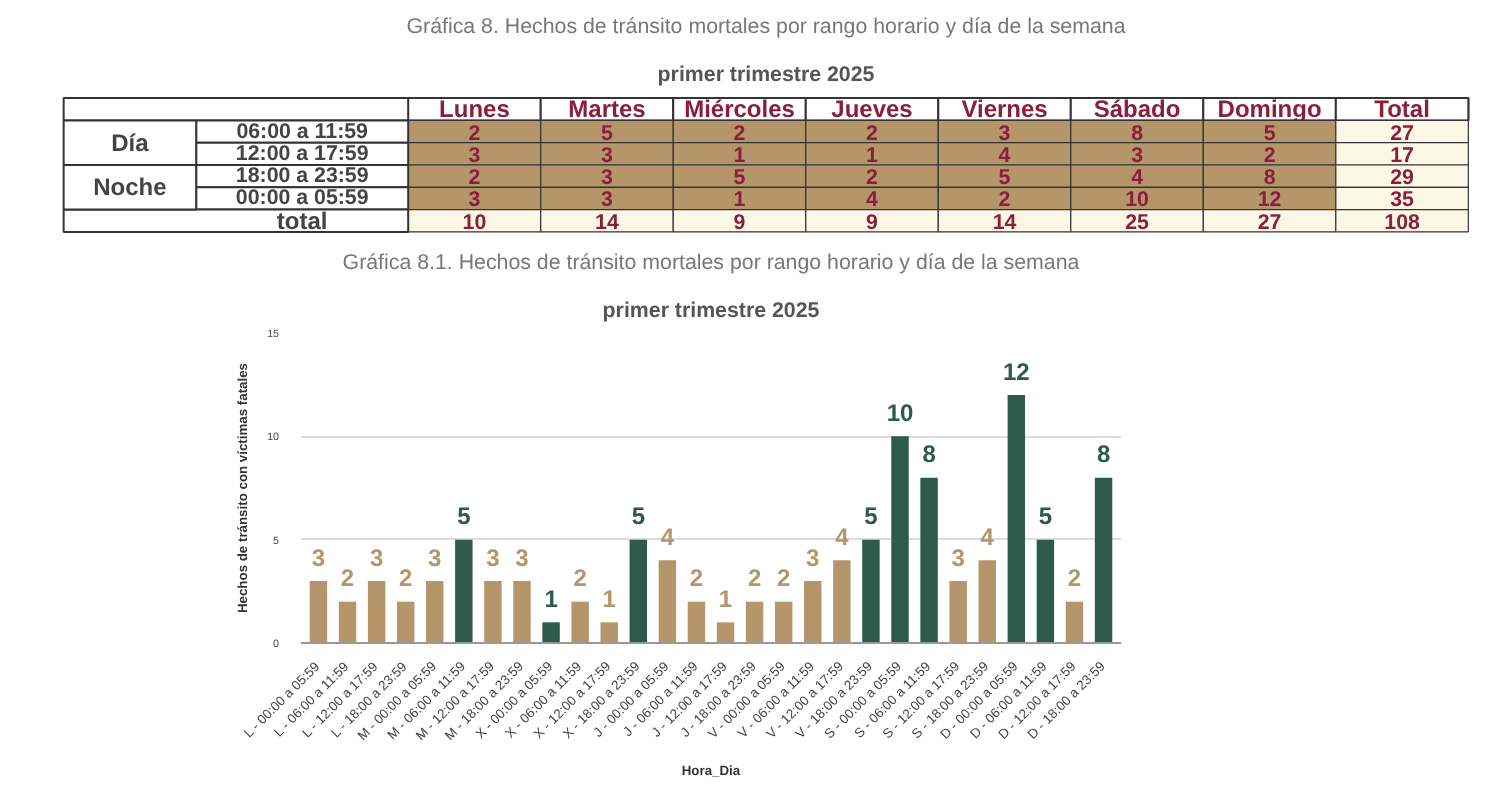  What do you see at coordinates (302, 220) in the screenshot?
I see `y-tick-label: total` at bounding box center [302, 220].